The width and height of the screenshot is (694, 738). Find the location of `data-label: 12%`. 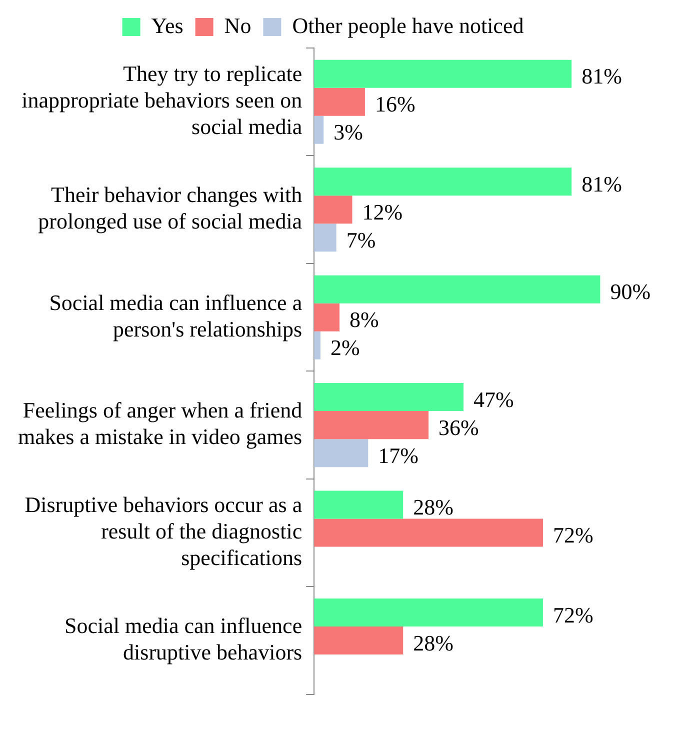

data-label: 12% is located at coordinates (382, 211).